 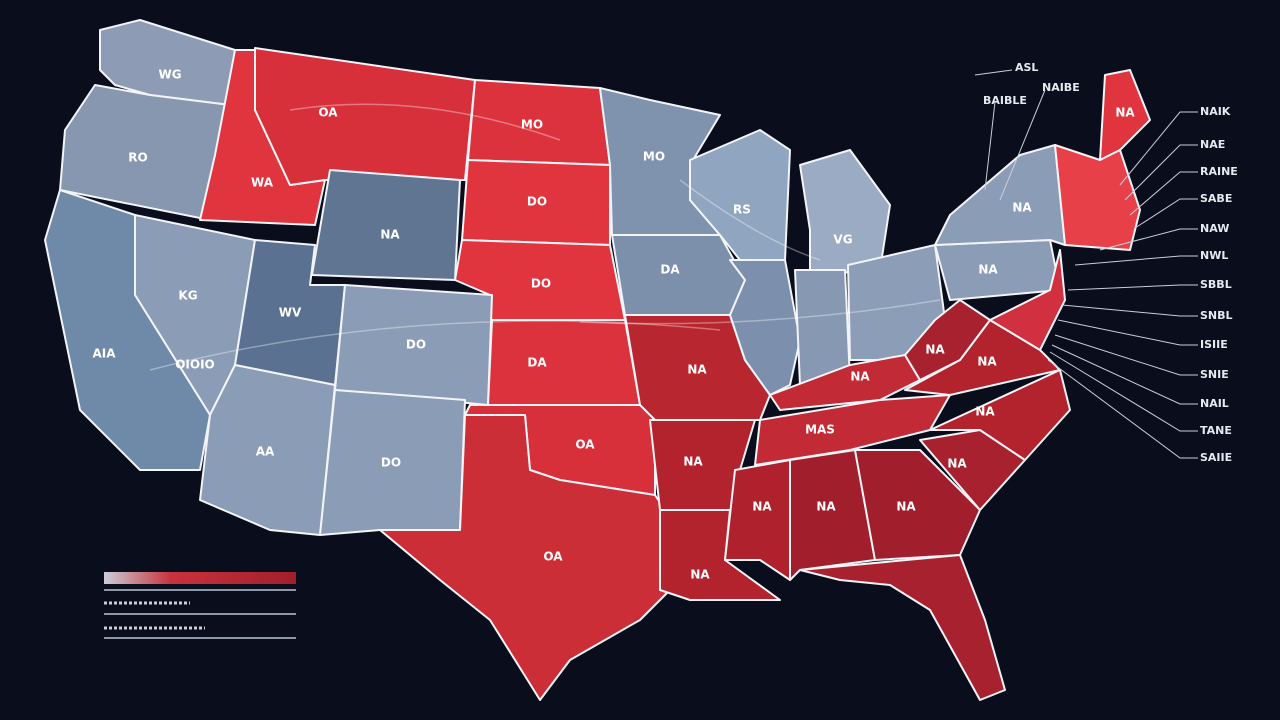 What do you see at coordinates (1216, 457) in the screenshot?
I see `callout-label: SAIIE` at bounding box center [1216, 457].